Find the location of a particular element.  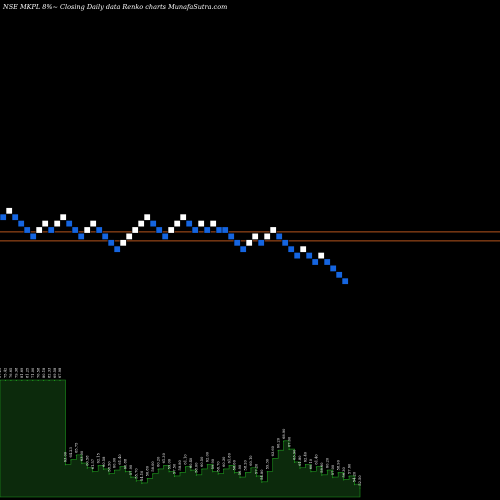

volume-label-25: 55.70 is located at coordinates (137, 473).